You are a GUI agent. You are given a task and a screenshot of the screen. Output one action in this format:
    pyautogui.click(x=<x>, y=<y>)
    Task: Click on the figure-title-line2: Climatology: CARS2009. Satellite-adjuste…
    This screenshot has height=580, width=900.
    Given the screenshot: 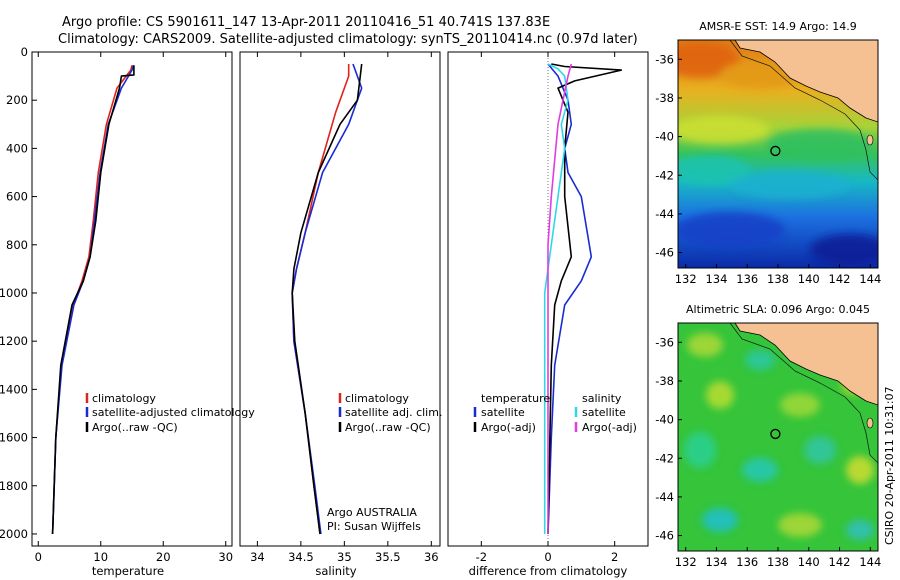 What is the action you would take?
    pyautogui.click(x=348, y=39)
    